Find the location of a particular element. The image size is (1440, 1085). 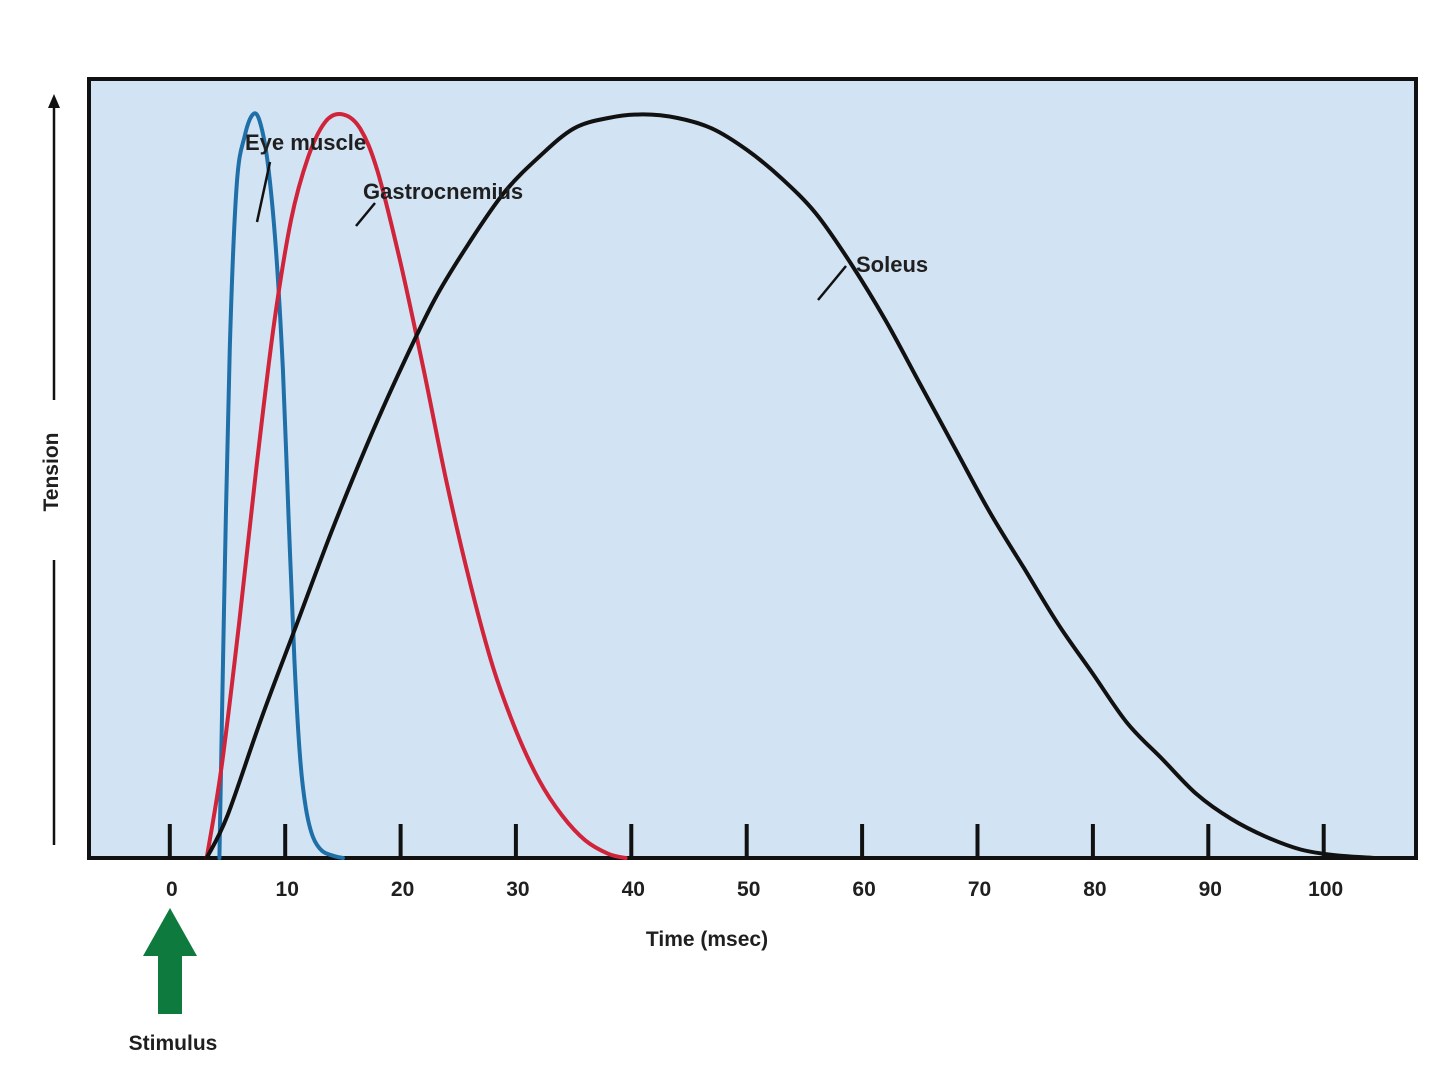

y-axis-label: Tension is located at coordinates (51, 472).